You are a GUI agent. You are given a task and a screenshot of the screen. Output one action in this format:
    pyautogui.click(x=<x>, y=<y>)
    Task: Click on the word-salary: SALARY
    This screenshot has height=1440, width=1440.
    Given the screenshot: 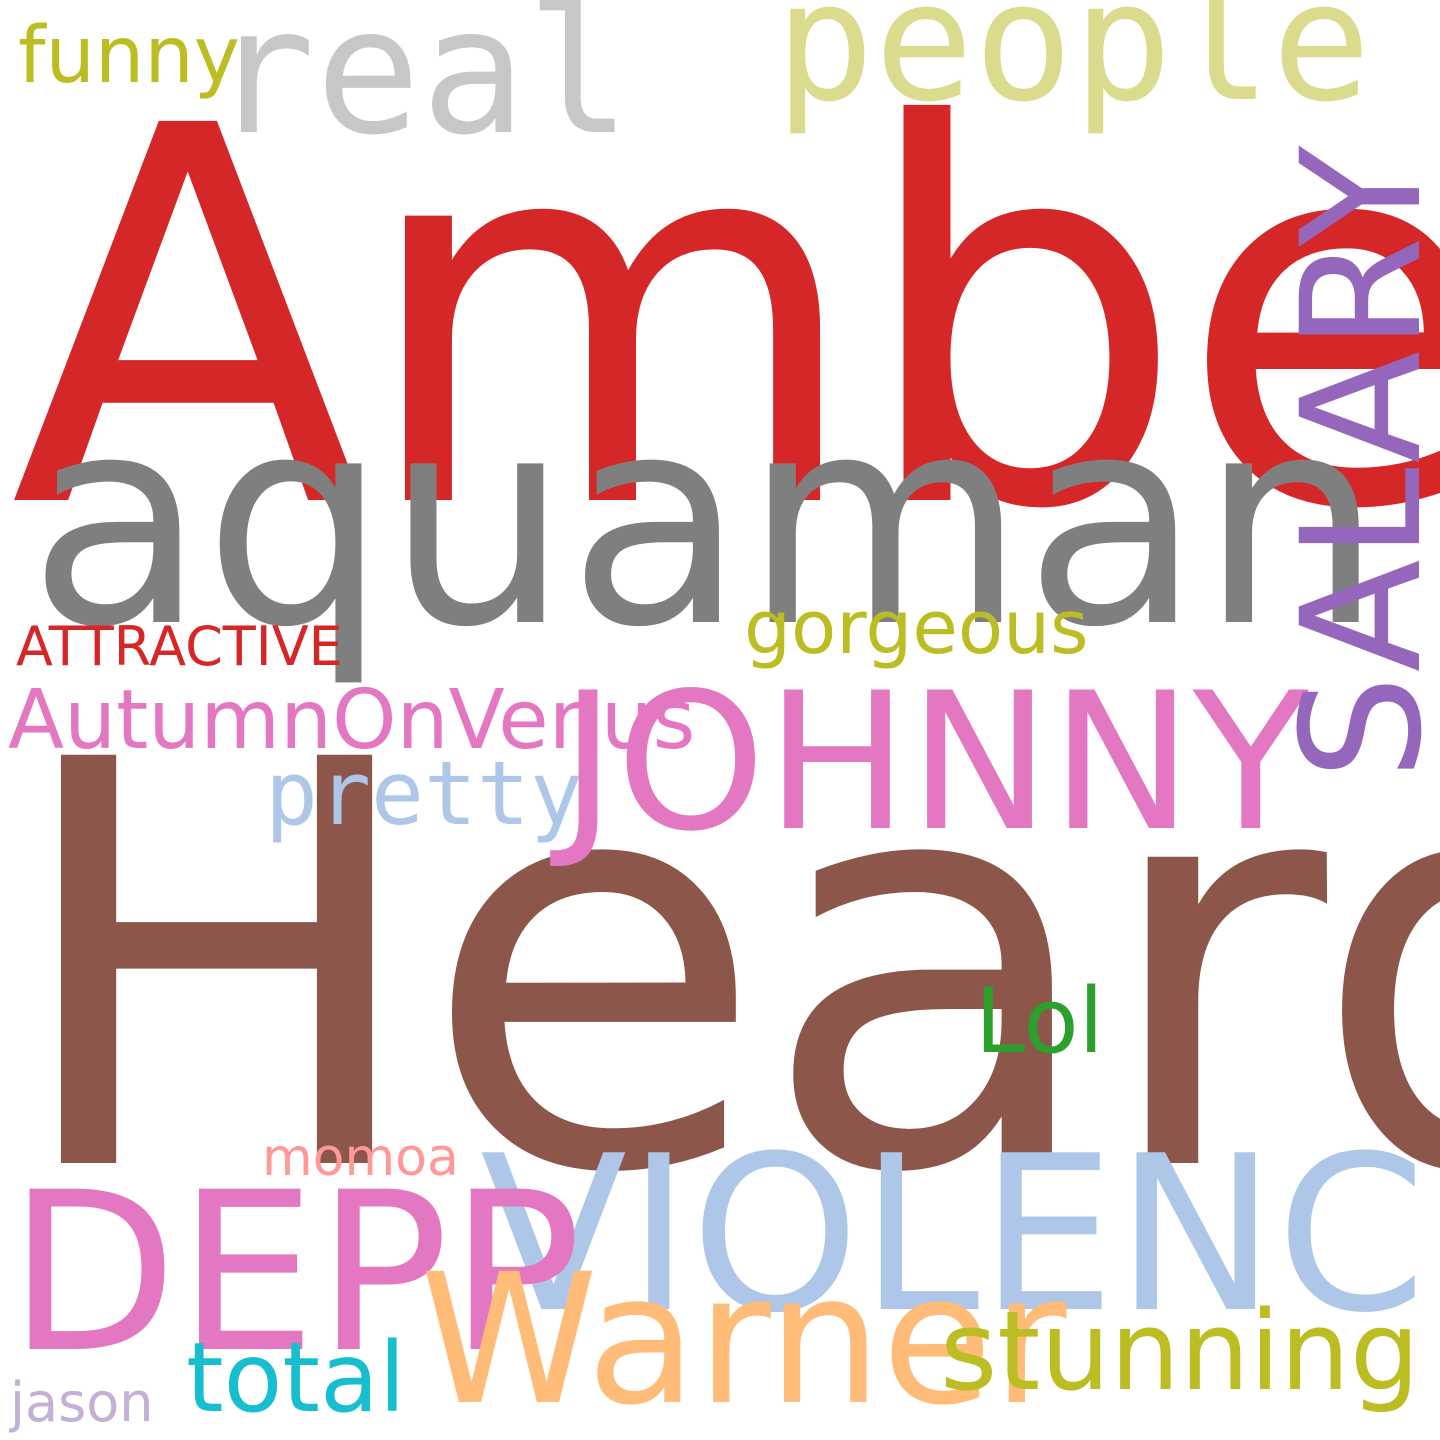 What is the action you would take?
    pyautogui.click(x=1353, y=462)
    